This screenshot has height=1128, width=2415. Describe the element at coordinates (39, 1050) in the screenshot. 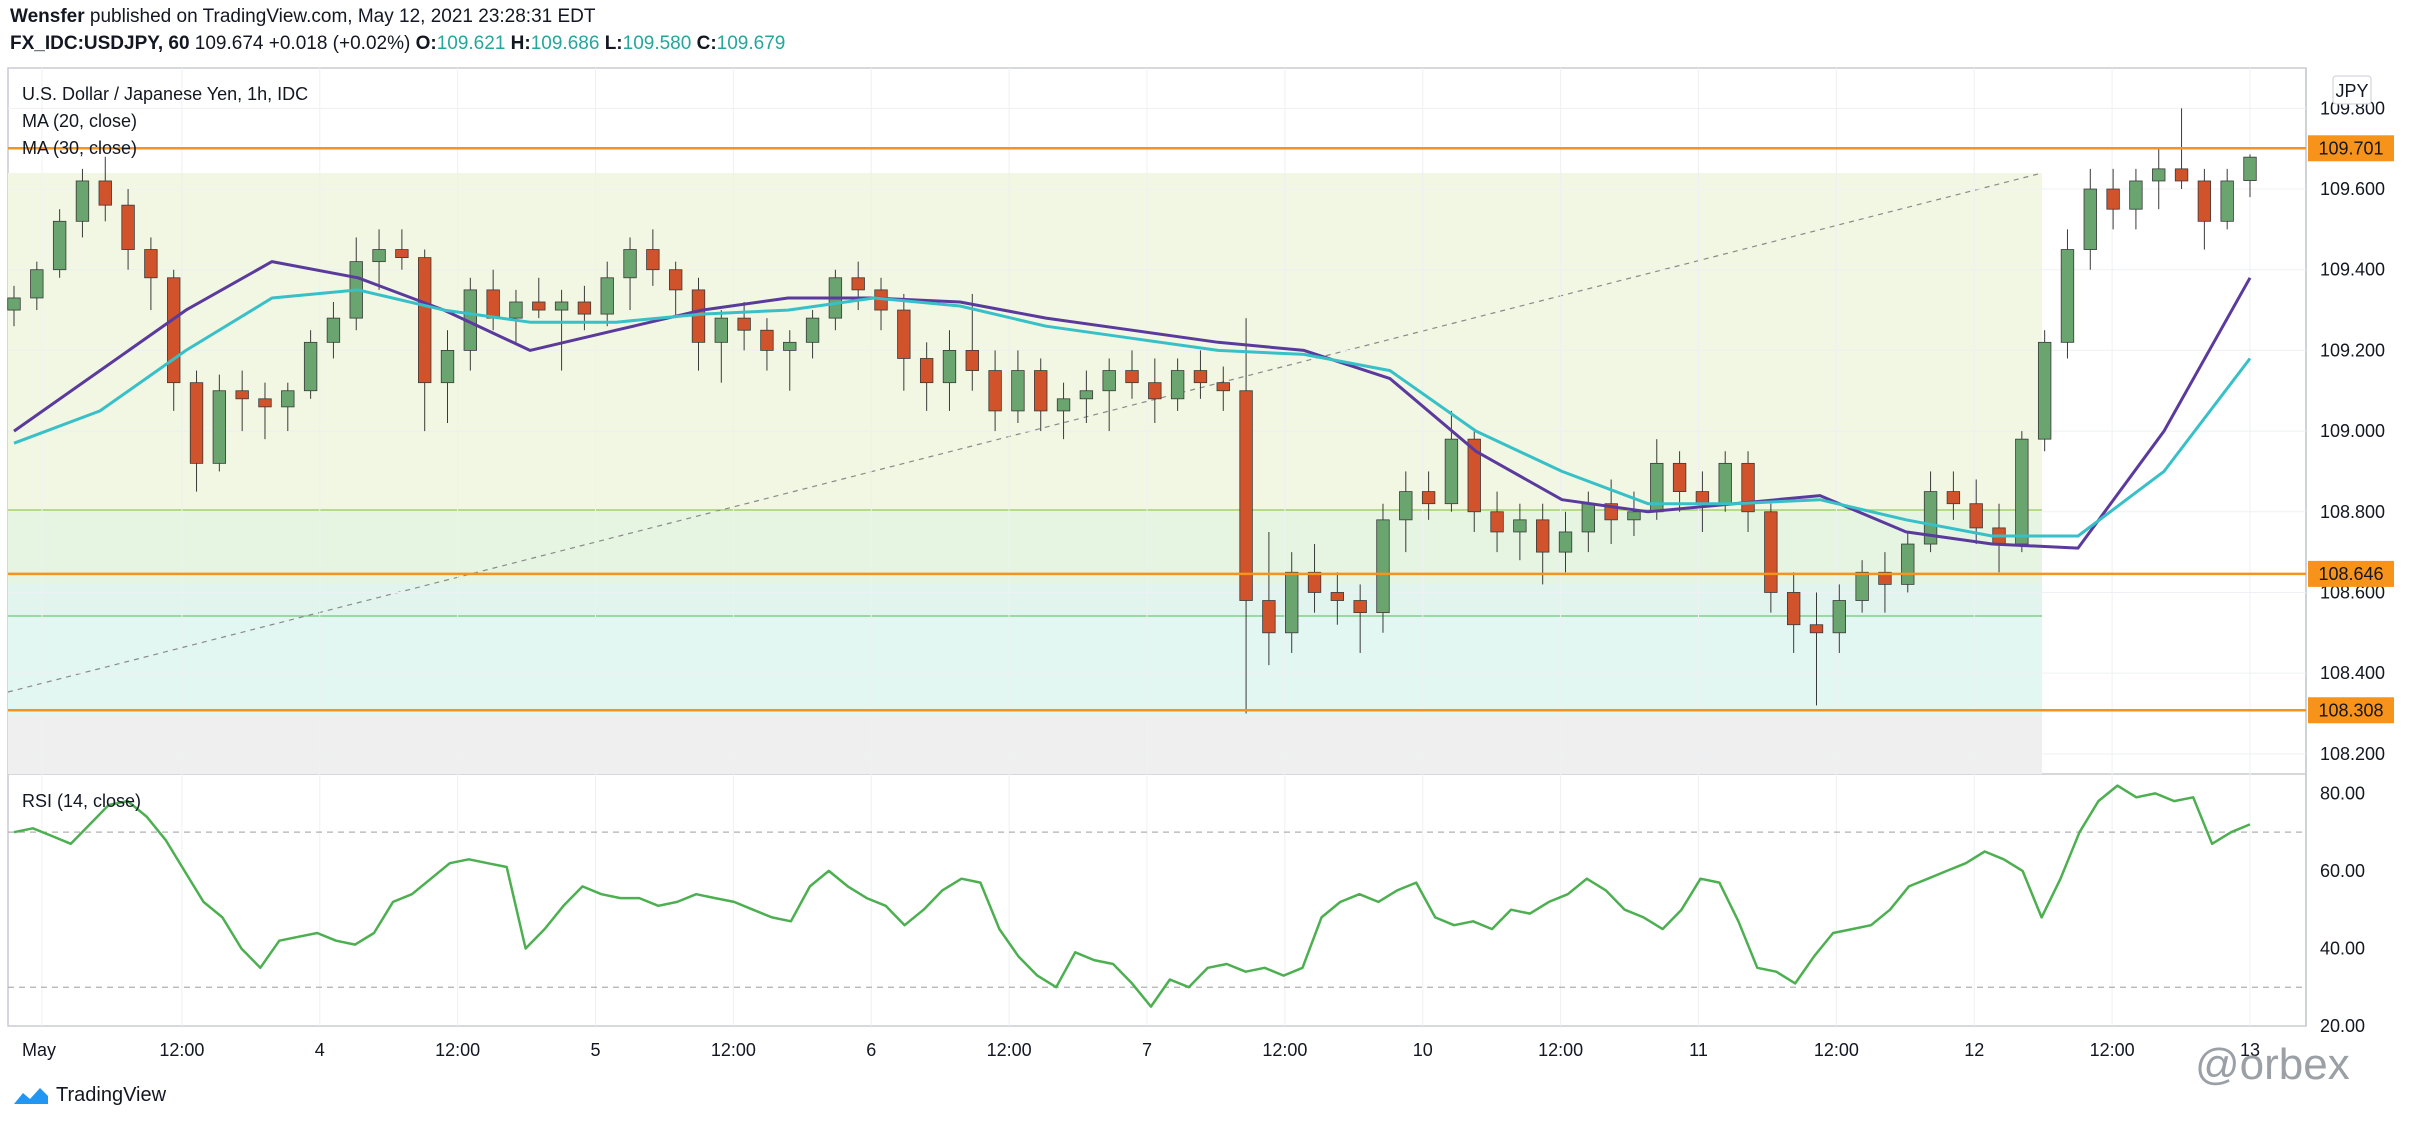

I see `time-tick: May` at that location.